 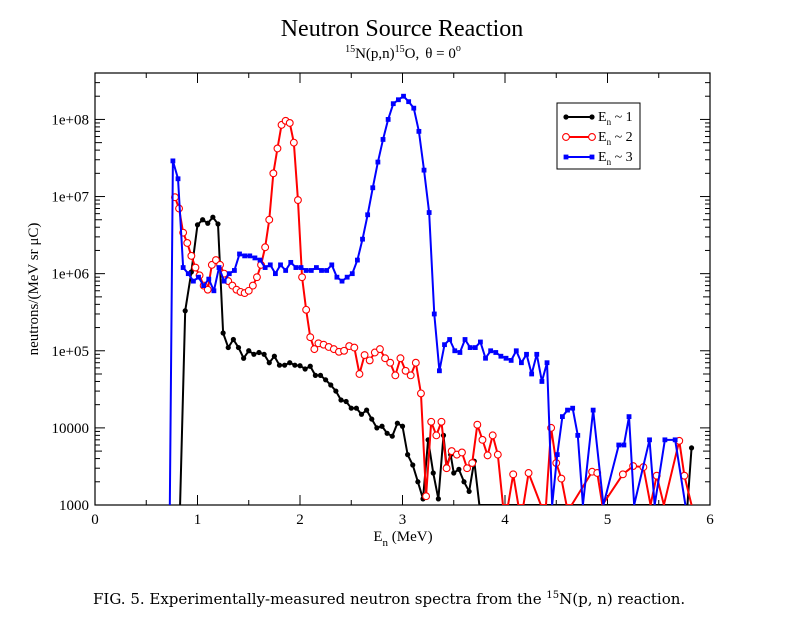 What do you see at coordinates (615, 118) in the screenshot?
I see `legend-label: En ~ 1` at bounding box center [615, 118].